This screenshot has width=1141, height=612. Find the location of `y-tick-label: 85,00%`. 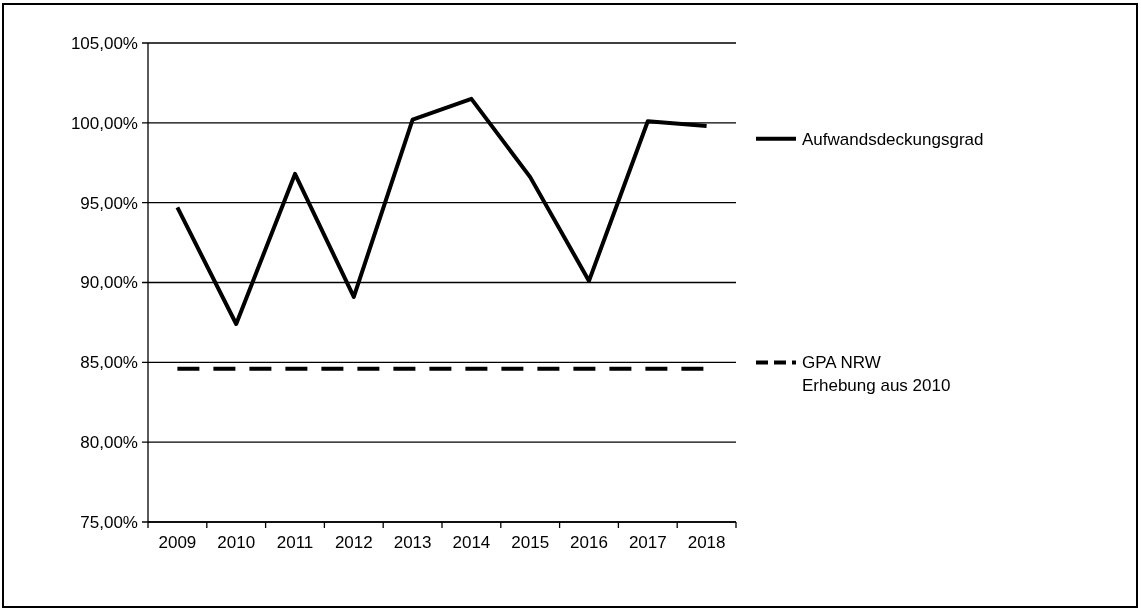

y-tick-label: 85,00% is located at coordinates (109, 363).